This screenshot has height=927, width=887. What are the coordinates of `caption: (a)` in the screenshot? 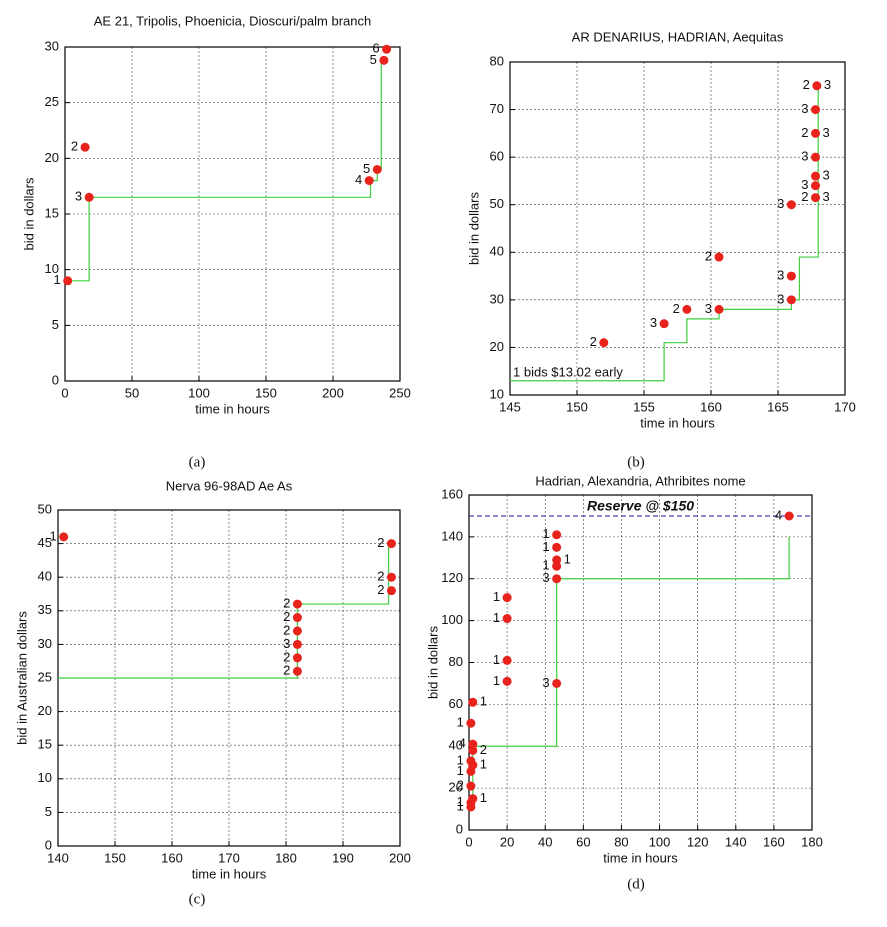 It's located at (197, 462).